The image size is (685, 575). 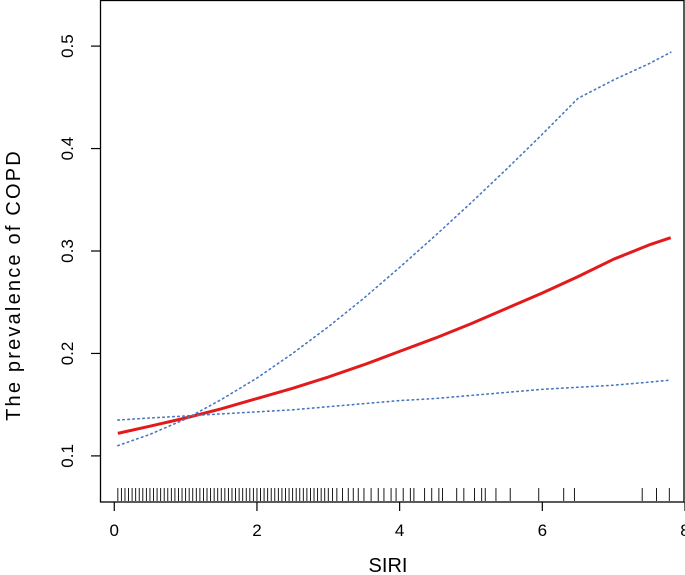 I want to click on x-tick-label: 0, so click(x=114, y=530).